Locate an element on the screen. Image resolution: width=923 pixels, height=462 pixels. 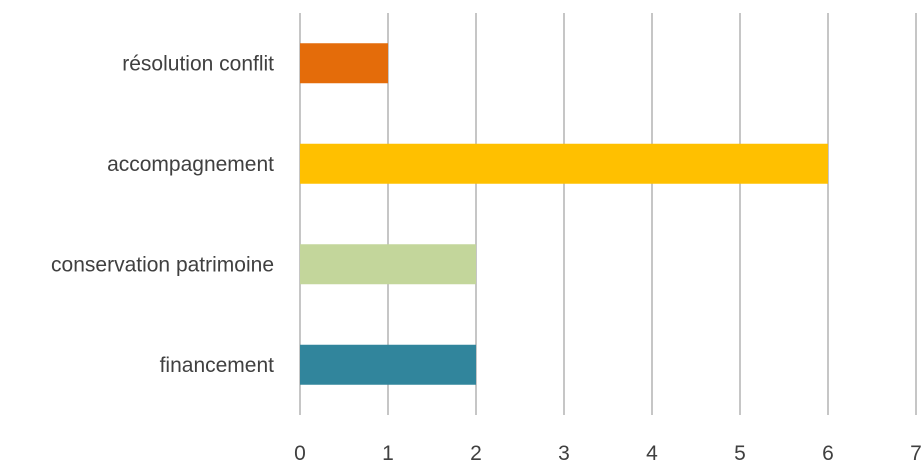
category-label: conservation patrimoine is located at coordinates (162, 264).